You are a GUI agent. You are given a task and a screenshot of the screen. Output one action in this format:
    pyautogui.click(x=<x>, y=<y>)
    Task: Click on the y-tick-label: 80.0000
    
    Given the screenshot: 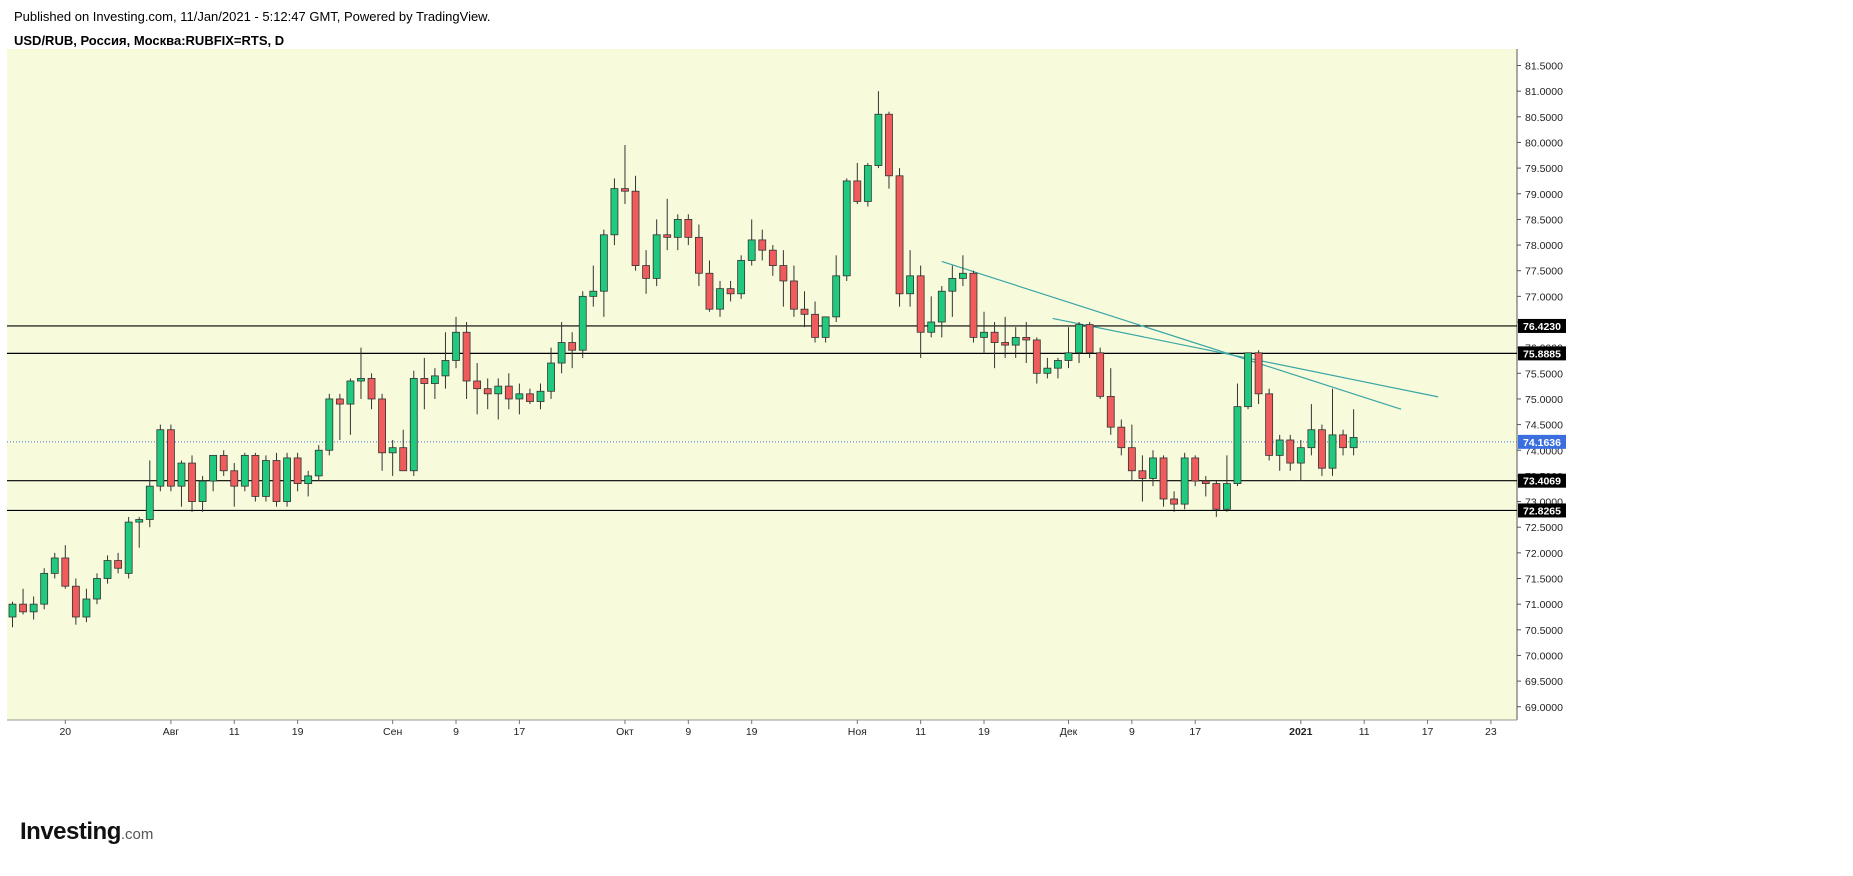 What is the action you would take?
    pyautogui.click(x=1544, y=143)
    